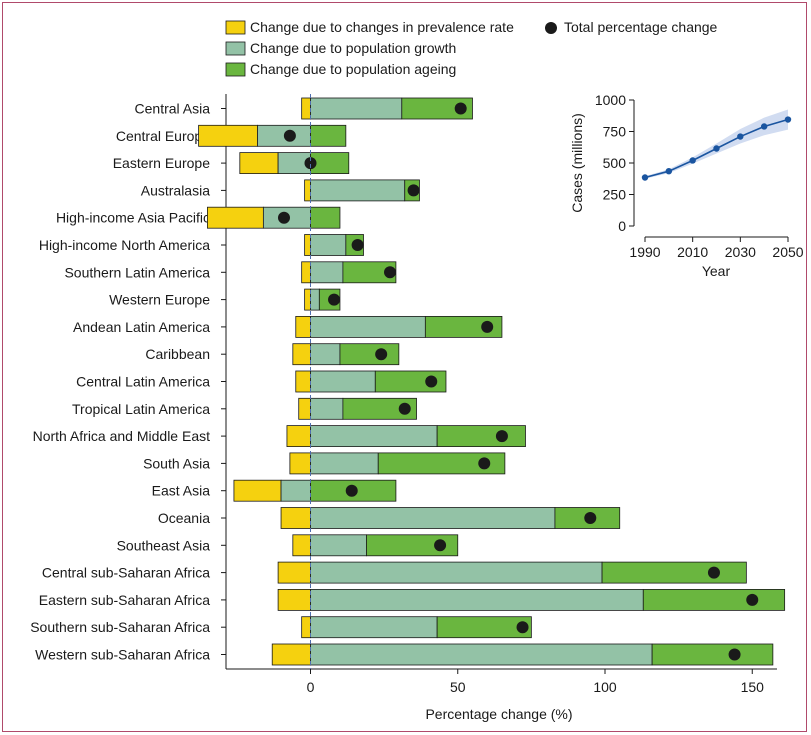 The width and height of the screenshot is (811, 735). Describe the element at coordinates (787, 252) in the screenshot. I see `inset-x-tick-label-3: 2050` at that location.